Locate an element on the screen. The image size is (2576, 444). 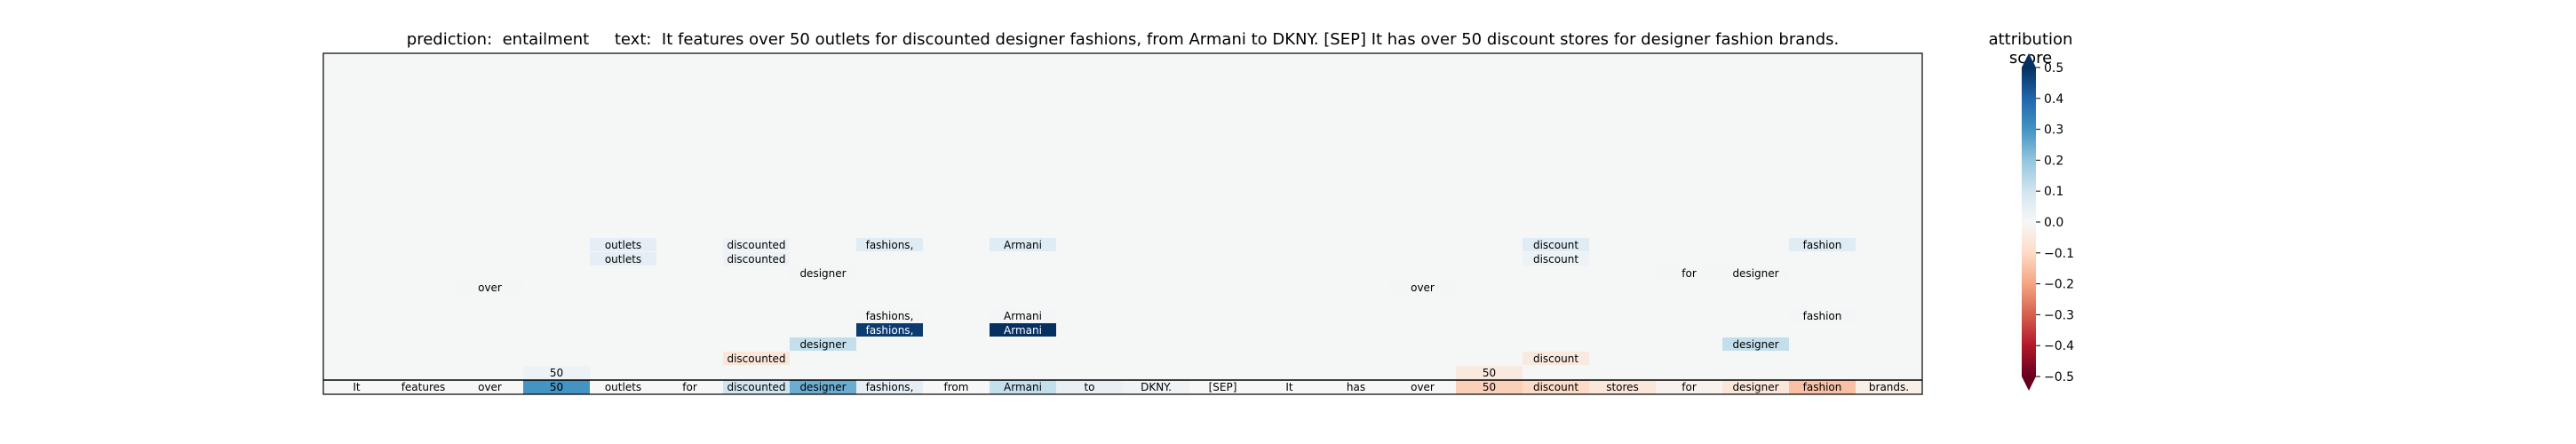
token-label: for is located at coordinates (1689, 387).